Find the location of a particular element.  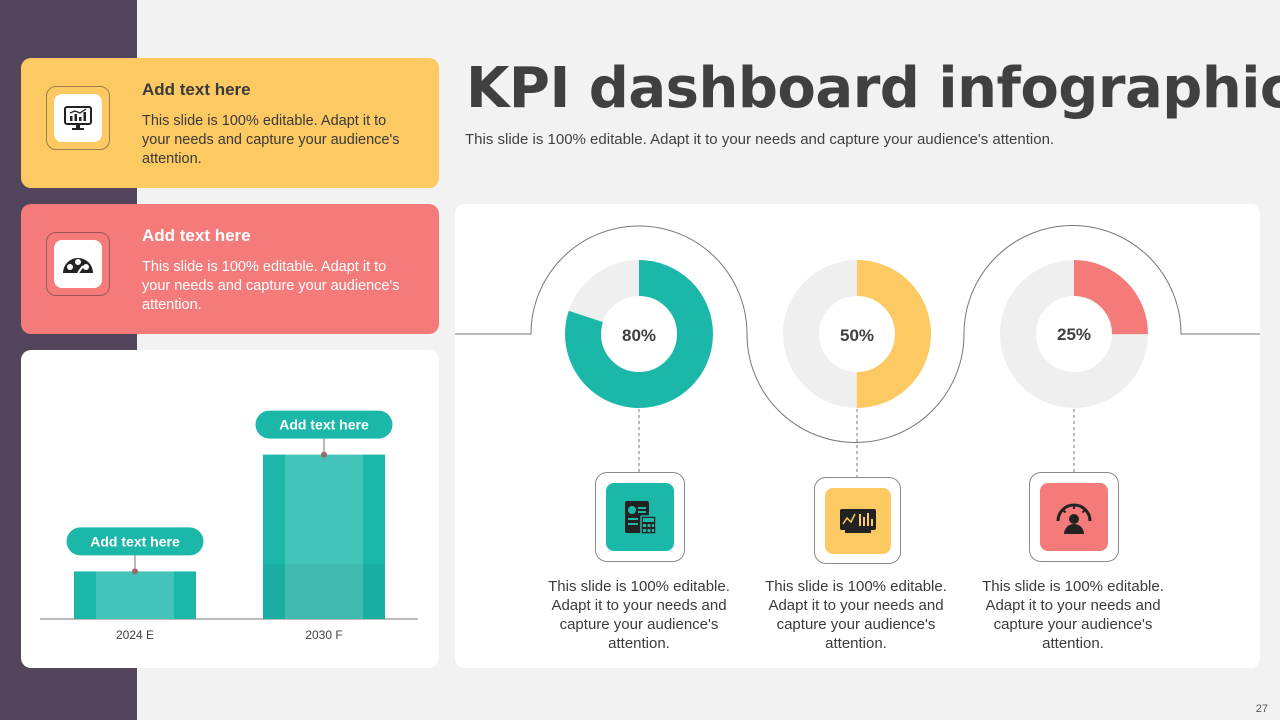

monitor-chart-icon is located at coordinates (78, 118).